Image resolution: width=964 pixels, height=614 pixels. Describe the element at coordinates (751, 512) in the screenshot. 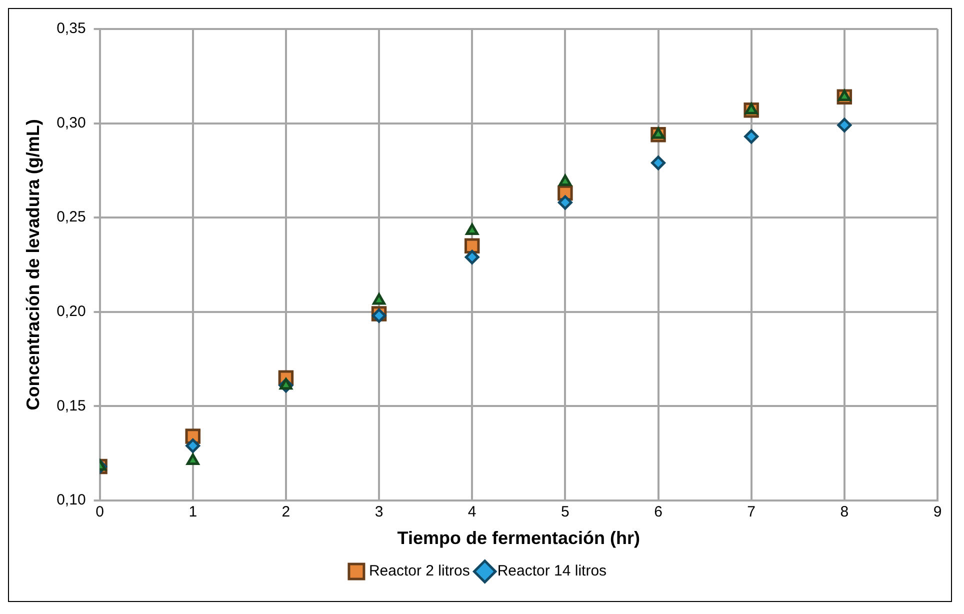

I see `x-tick-label: 7` at that location.